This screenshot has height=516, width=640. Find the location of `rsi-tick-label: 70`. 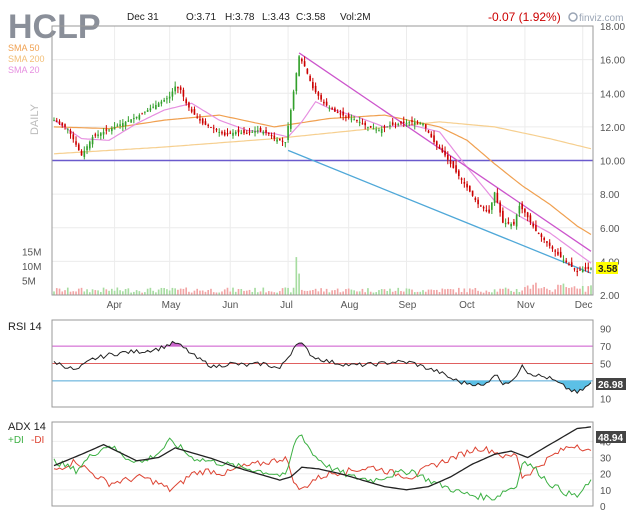

rsi-tick-label: 70 is located at coordinates (606, 347).